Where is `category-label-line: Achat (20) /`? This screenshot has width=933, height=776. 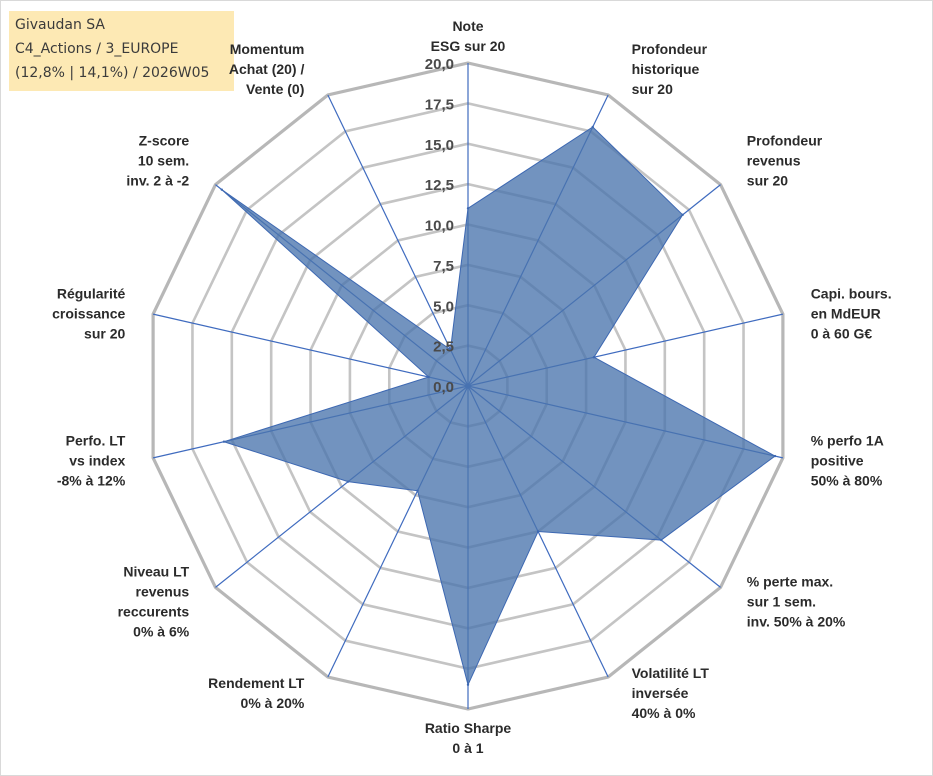 category-label-line: Achat (20) / is located at coordinates (267, 69).